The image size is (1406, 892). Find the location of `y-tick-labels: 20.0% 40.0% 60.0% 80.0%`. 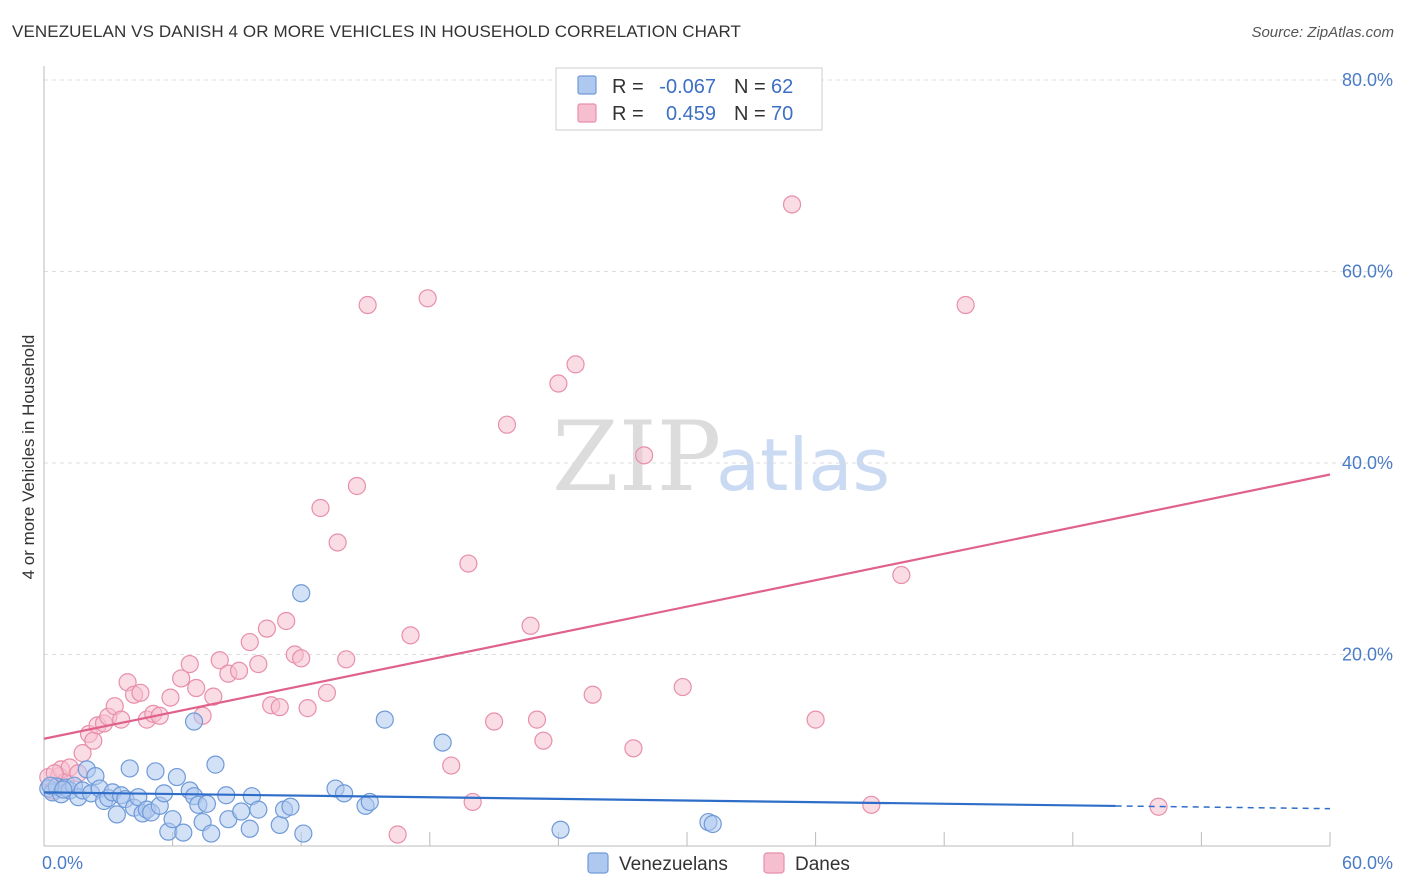

y-tick-labels: 20.0% 40.0% 60.0% 80.0% is located at coordinates (1367, 367).